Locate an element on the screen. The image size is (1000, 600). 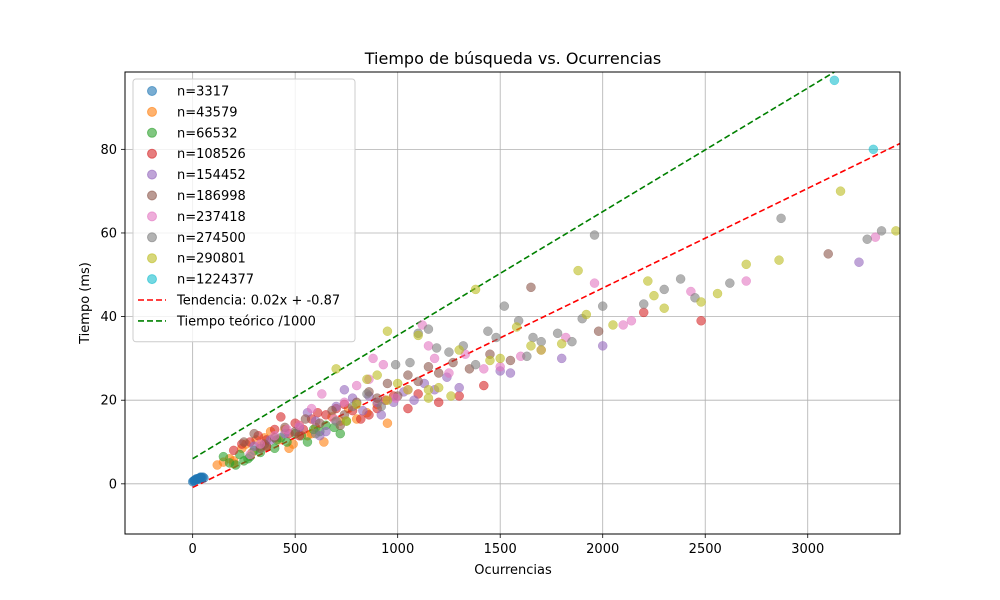
x-tick-label: 1500 is located at coordinates (500, 549).